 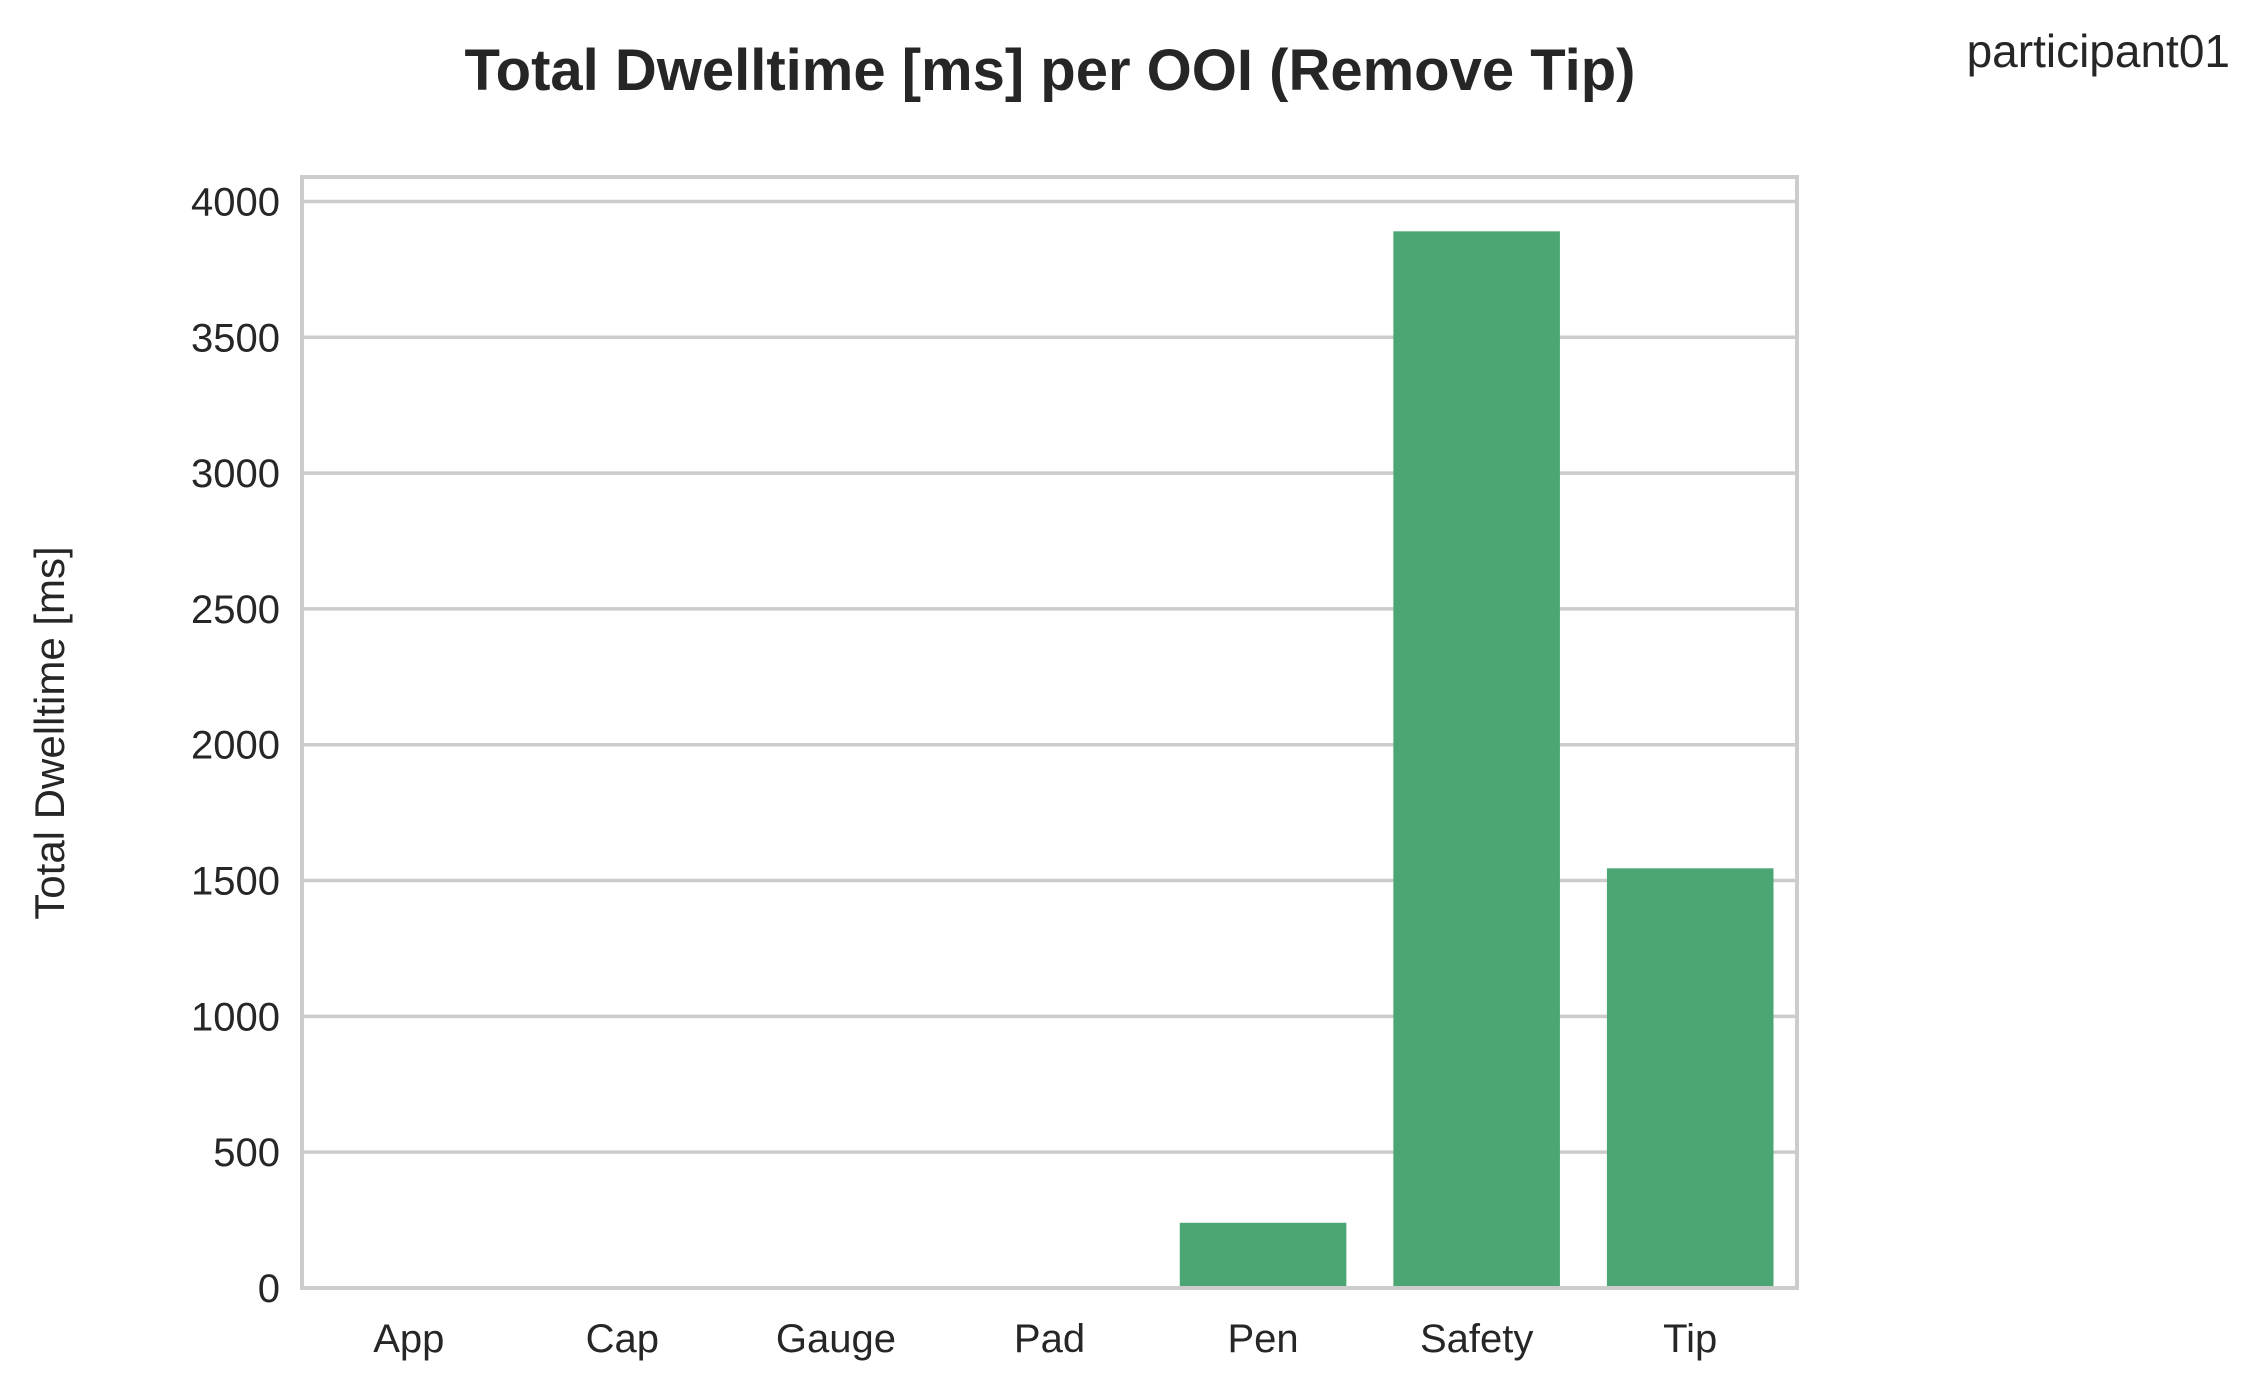 What do you see at coordinates (235, 610) in the screenshot?
I see `y-tick-label: 2500` at bounding box center [235, 610].